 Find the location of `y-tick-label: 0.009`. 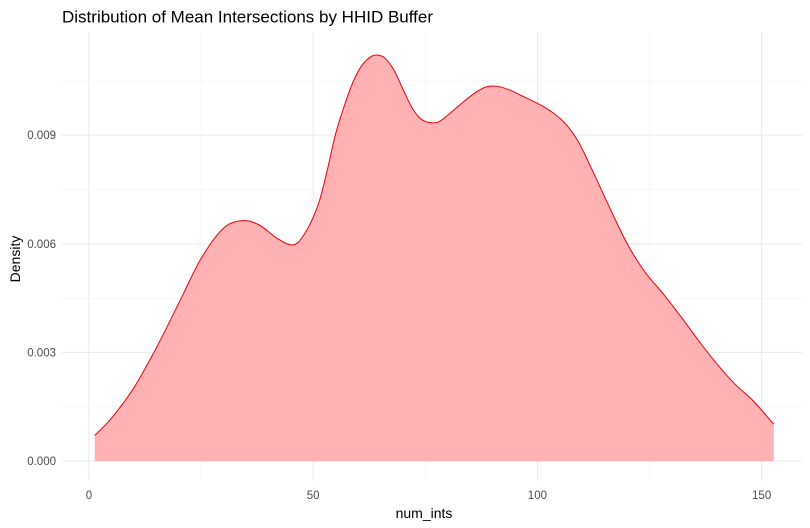

y-tick-label: 0.009 is located at coordinates (41, 136).